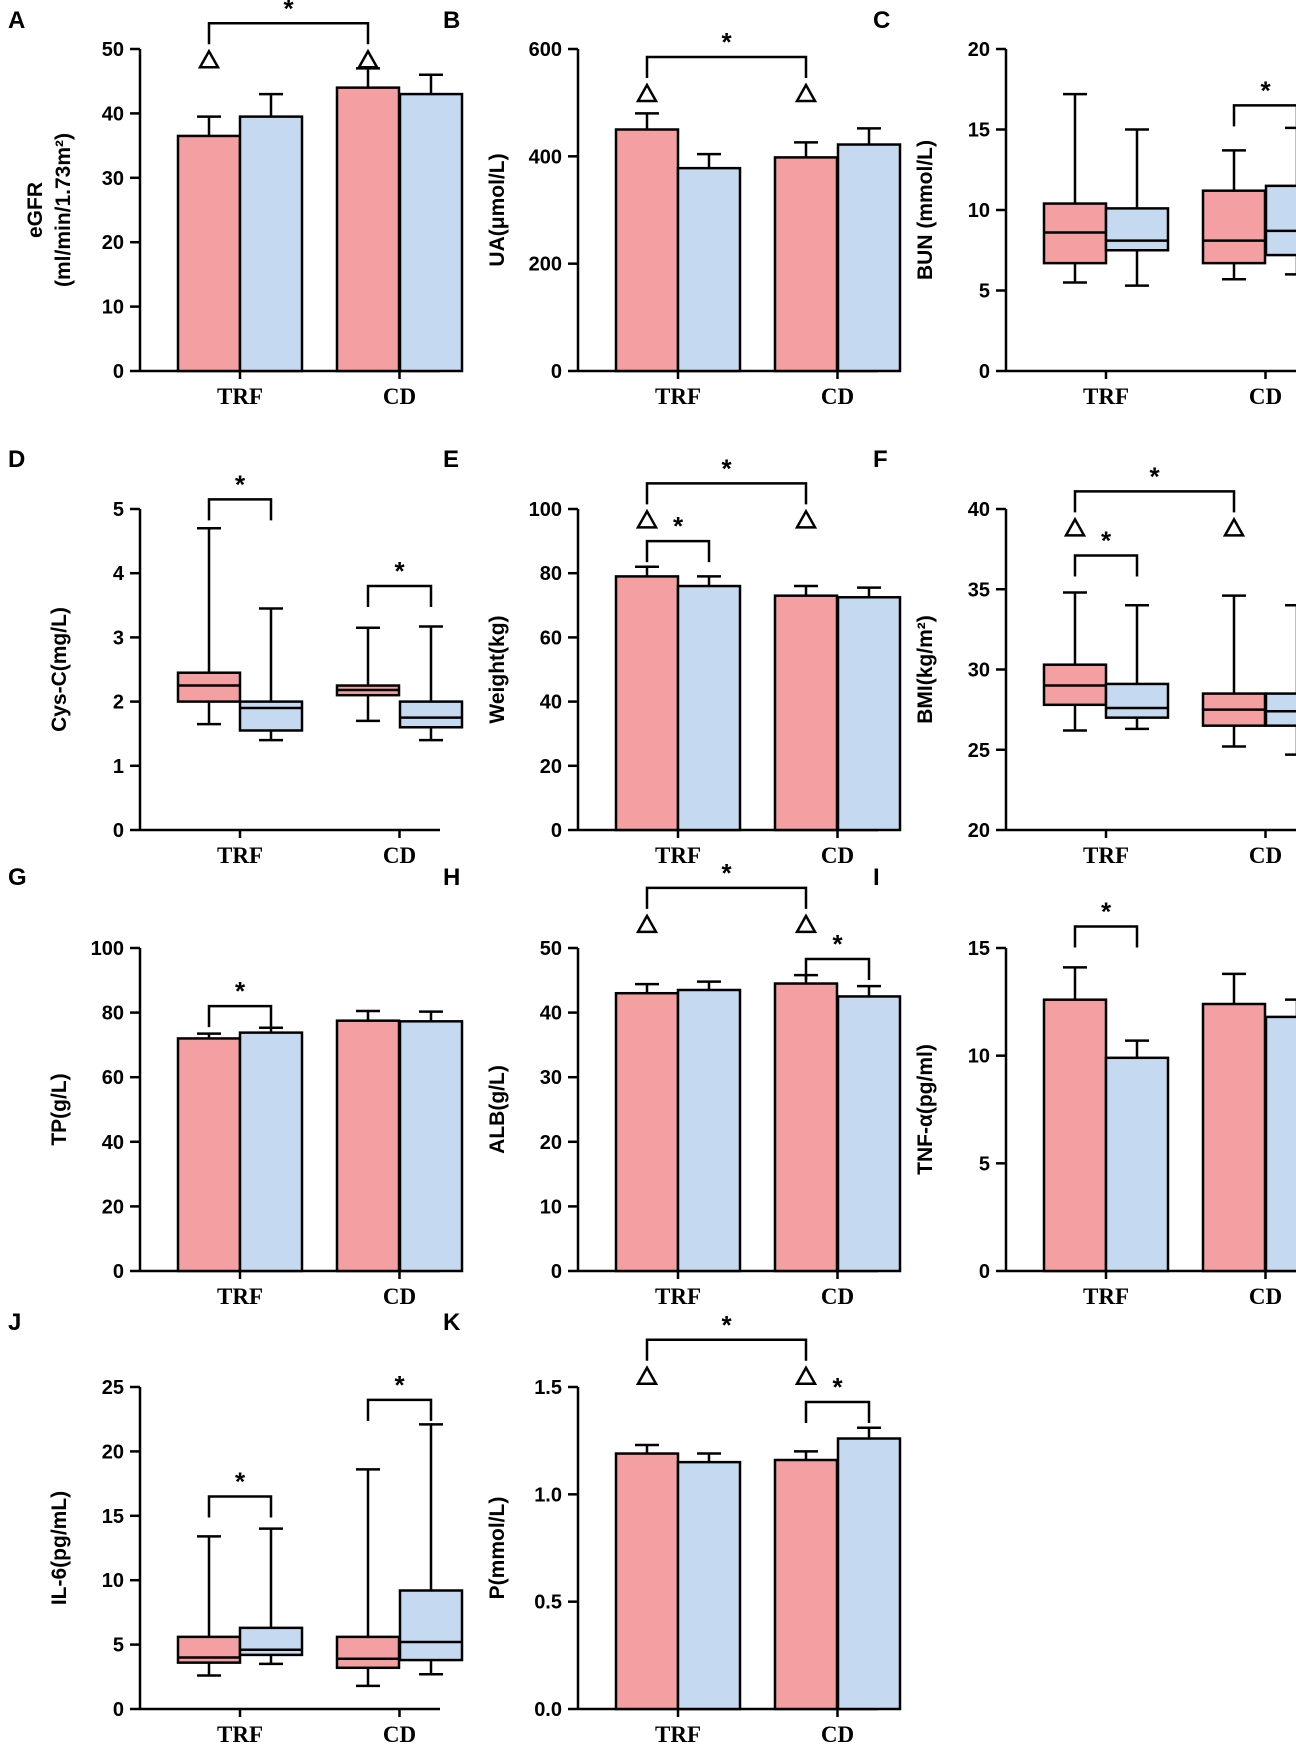  What do you see at coordinates (118, 767) in the screenshot?
I see `y-tick-label: 1` at bounding box center [118, 767].